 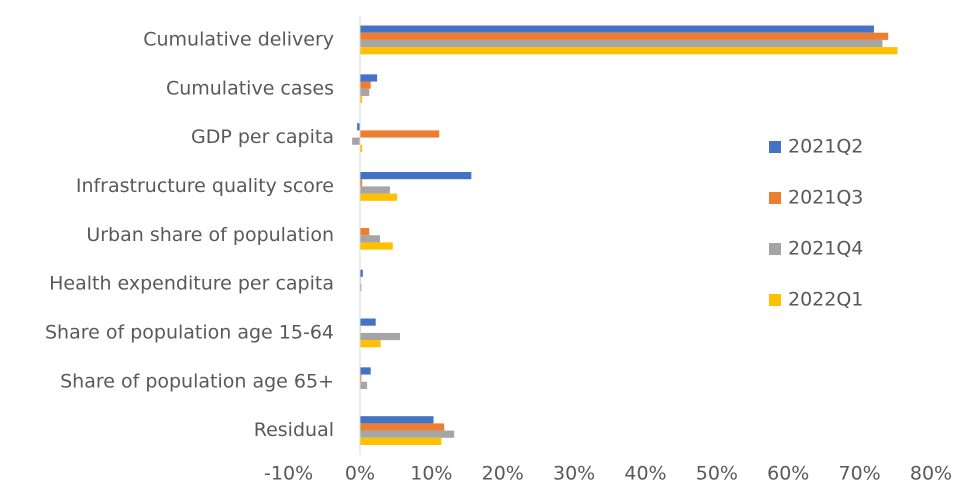 I want to click on legend-label: 2022Q1, so click(x=825, y=300).